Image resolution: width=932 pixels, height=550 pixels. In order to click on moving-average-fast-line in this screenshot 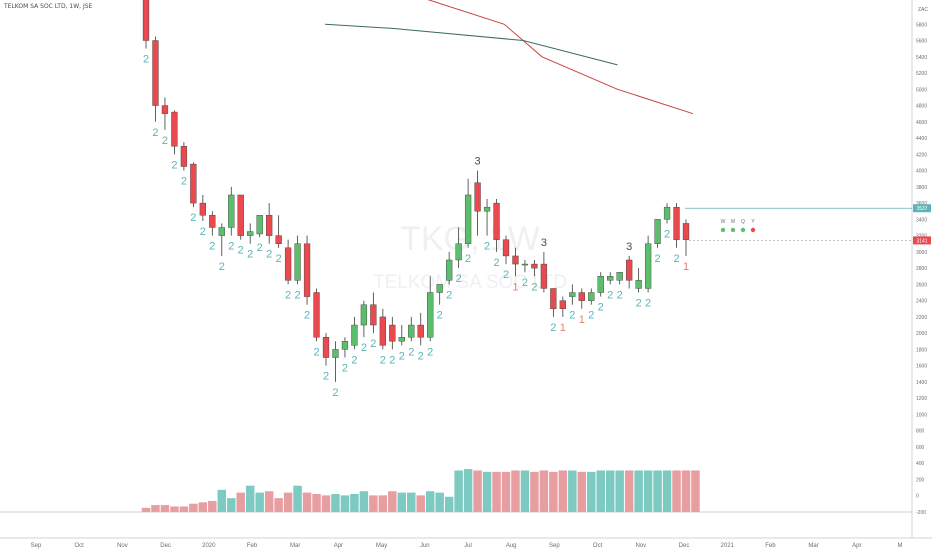, I will do `click(560, 57)`.